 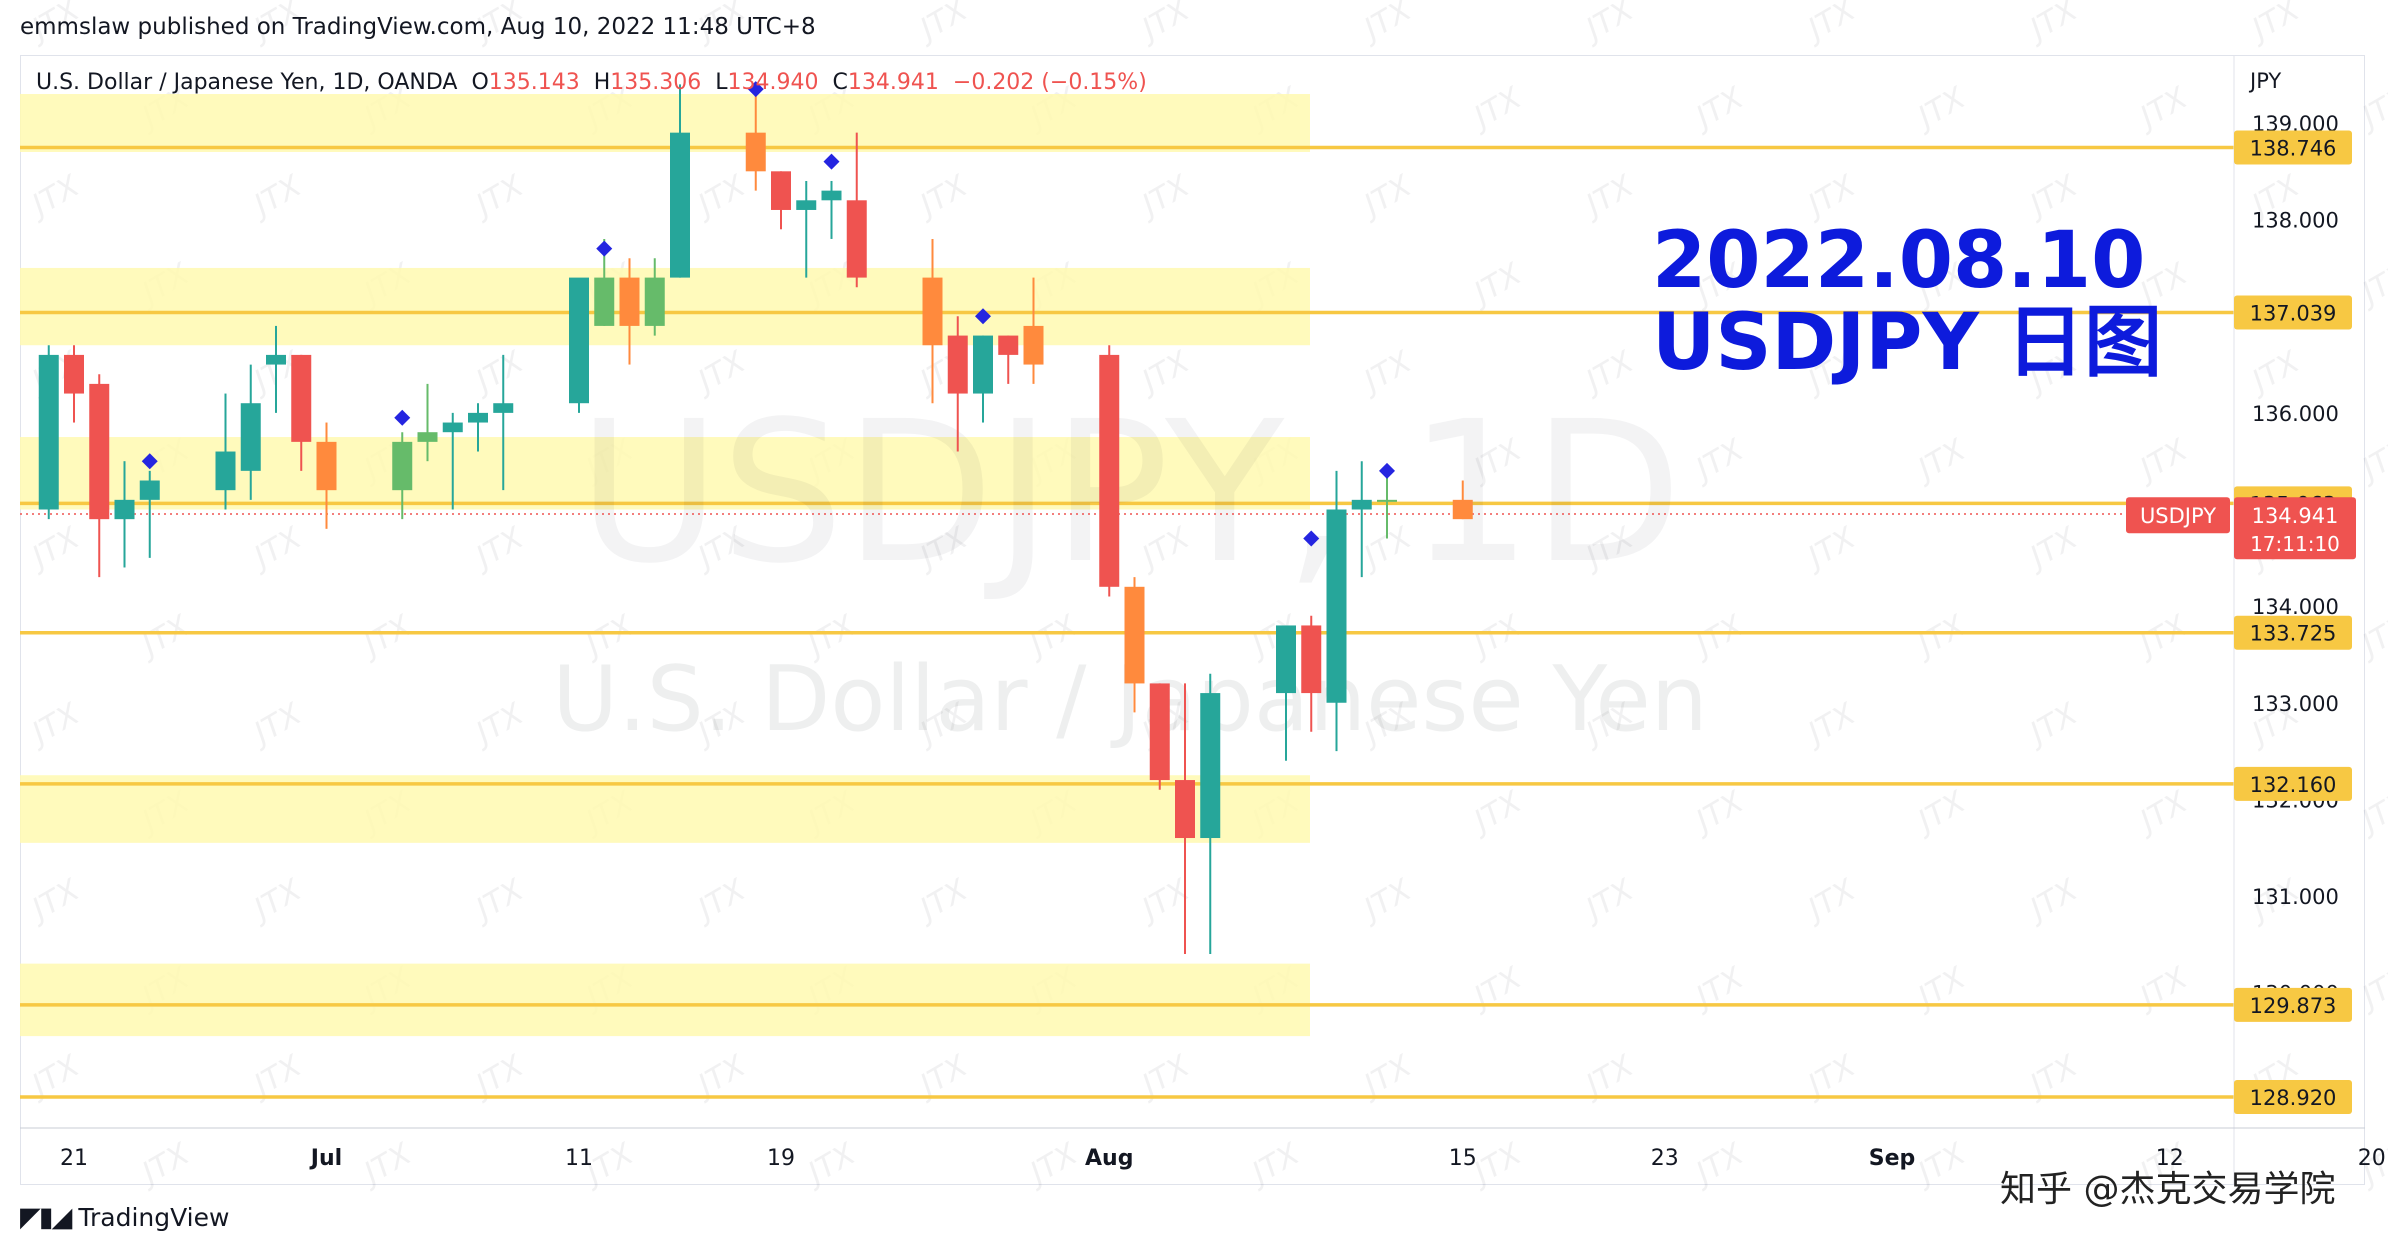 What do you see at coordinates (247, 82) in the screenshot?
I see `legend-symbol: U.S. Dollar / Japanese Yen, 1D, OANDA` at bounding box center [247, 82].